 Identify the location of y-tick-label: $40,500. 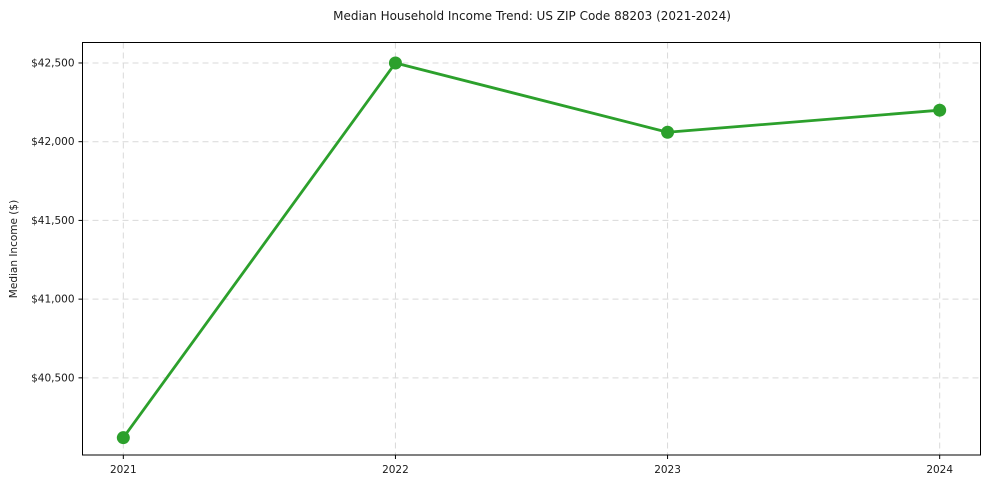
(52, 378).